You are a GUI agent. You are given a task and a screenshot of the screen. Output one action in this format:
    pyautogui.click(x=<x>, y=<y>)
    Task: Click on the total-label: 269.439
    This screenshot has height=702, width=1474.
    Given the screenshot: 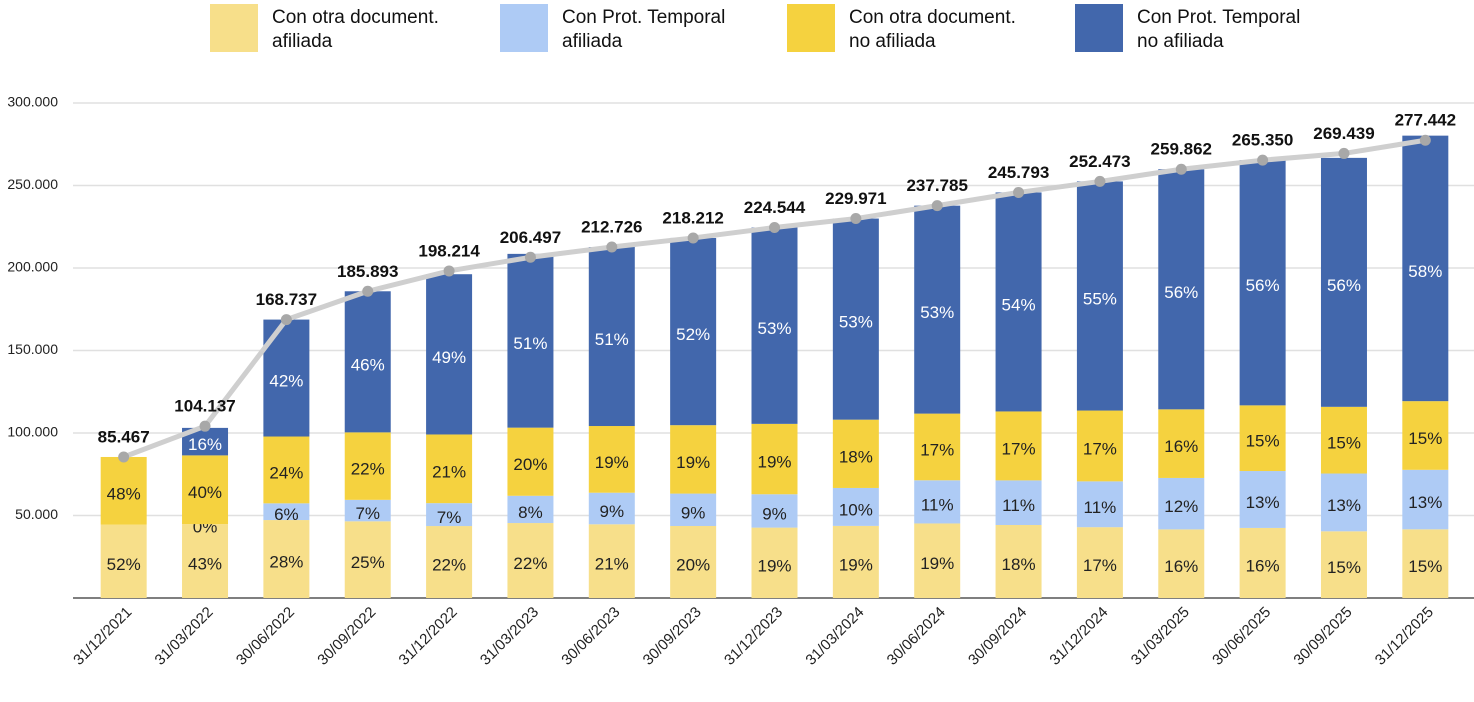 What is the action you would take?
    pyautogui.click(x=1343, y=133)
    